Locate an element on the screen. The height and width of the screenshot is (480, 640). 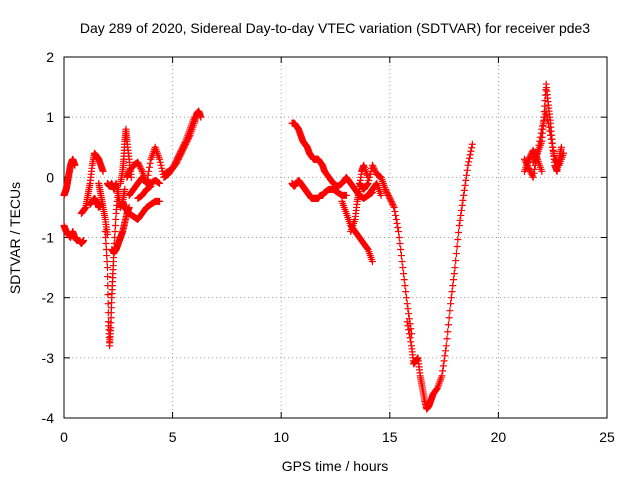
x-tick-label: 20 is located at coordinates (499, 437).